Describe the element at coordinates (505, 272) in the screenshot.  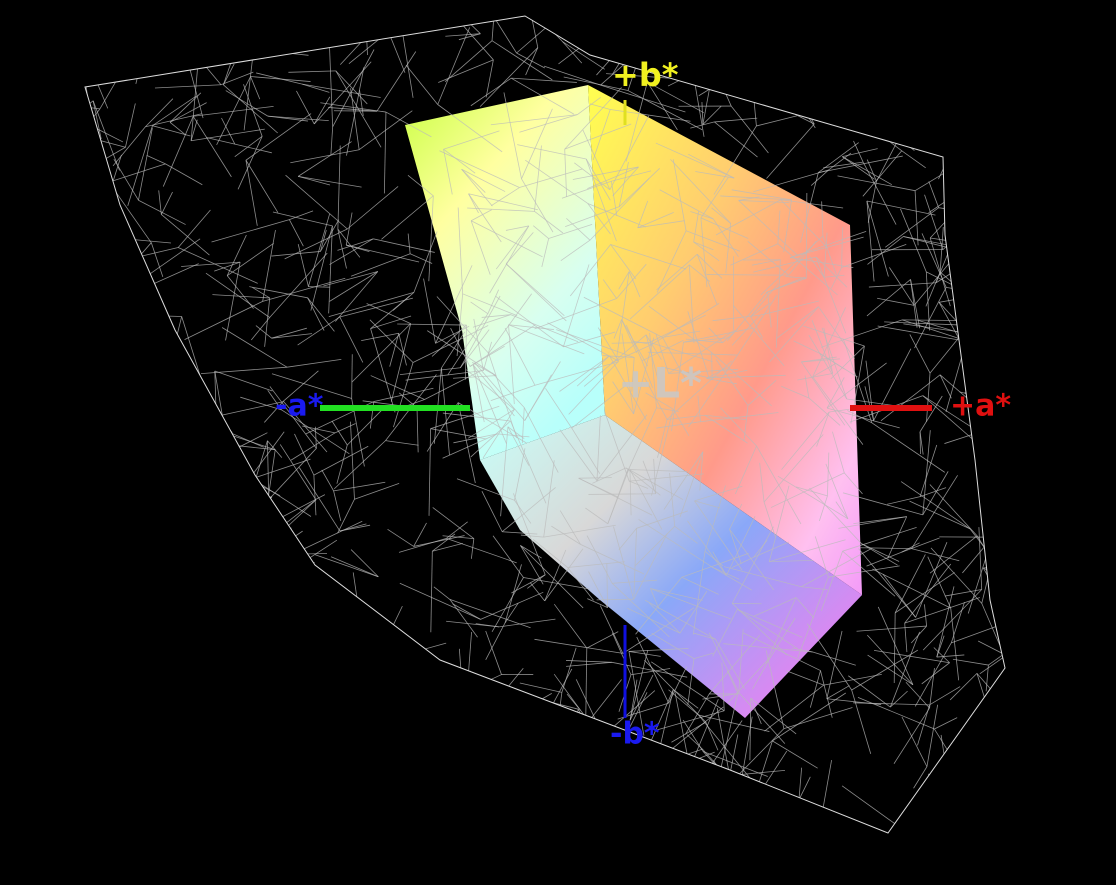
I see `gamut-face-left` at that location.